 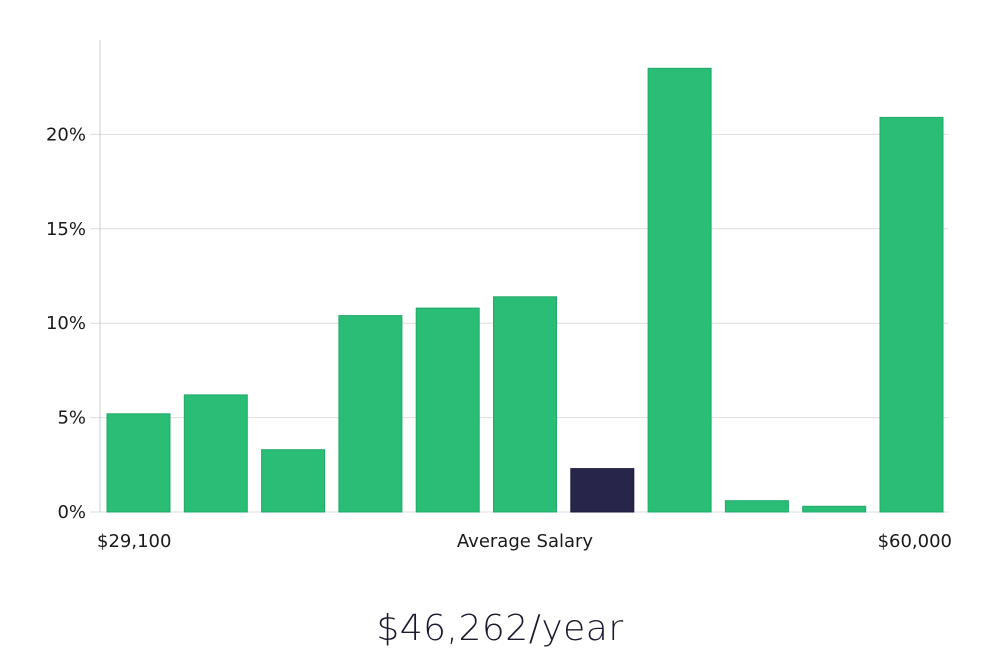 What do you see at coordinates (66, 134) in the screenshot?
I see `y-tick-label: 20%` at bounding box center [66, 134].